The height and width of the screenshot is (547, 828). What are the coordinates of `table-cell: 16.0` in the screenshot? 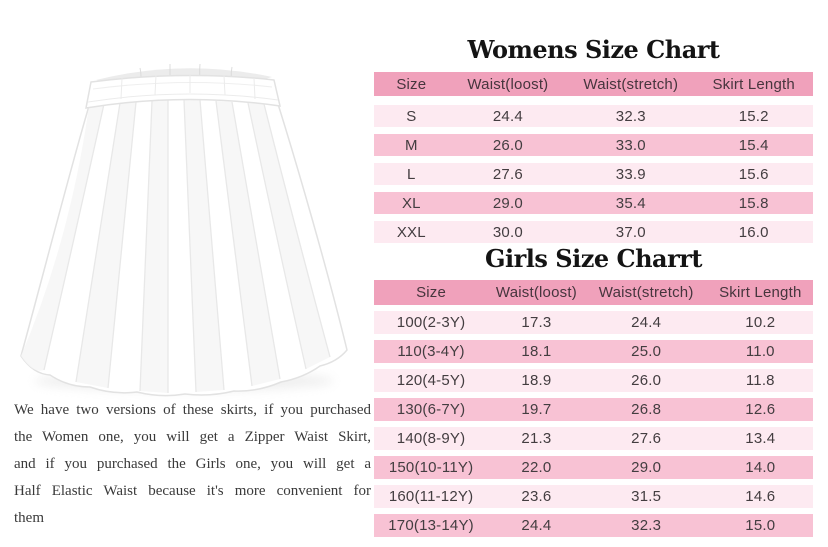 It's located at (753, 232).